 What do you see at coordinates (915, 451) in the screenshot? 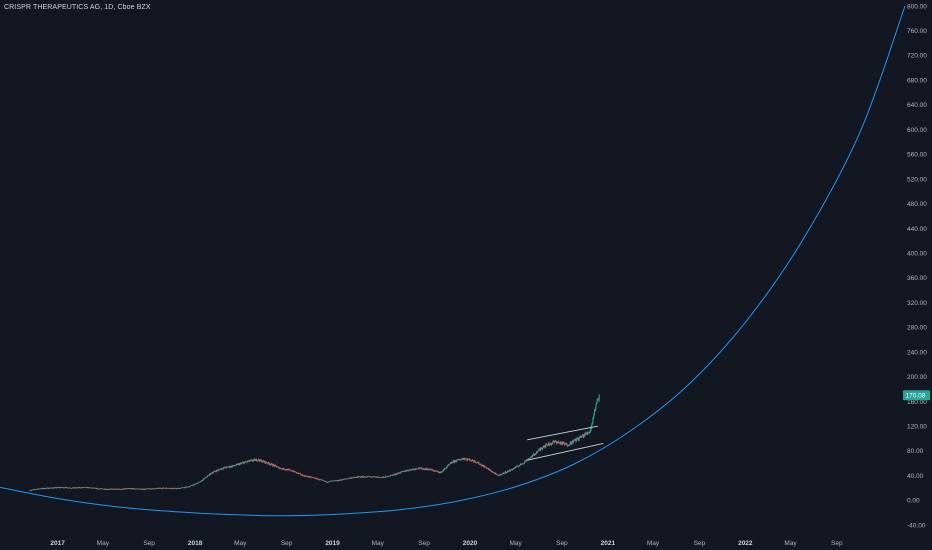
I see `y-tick-label: 80.00` at bounding box center [915, 451].